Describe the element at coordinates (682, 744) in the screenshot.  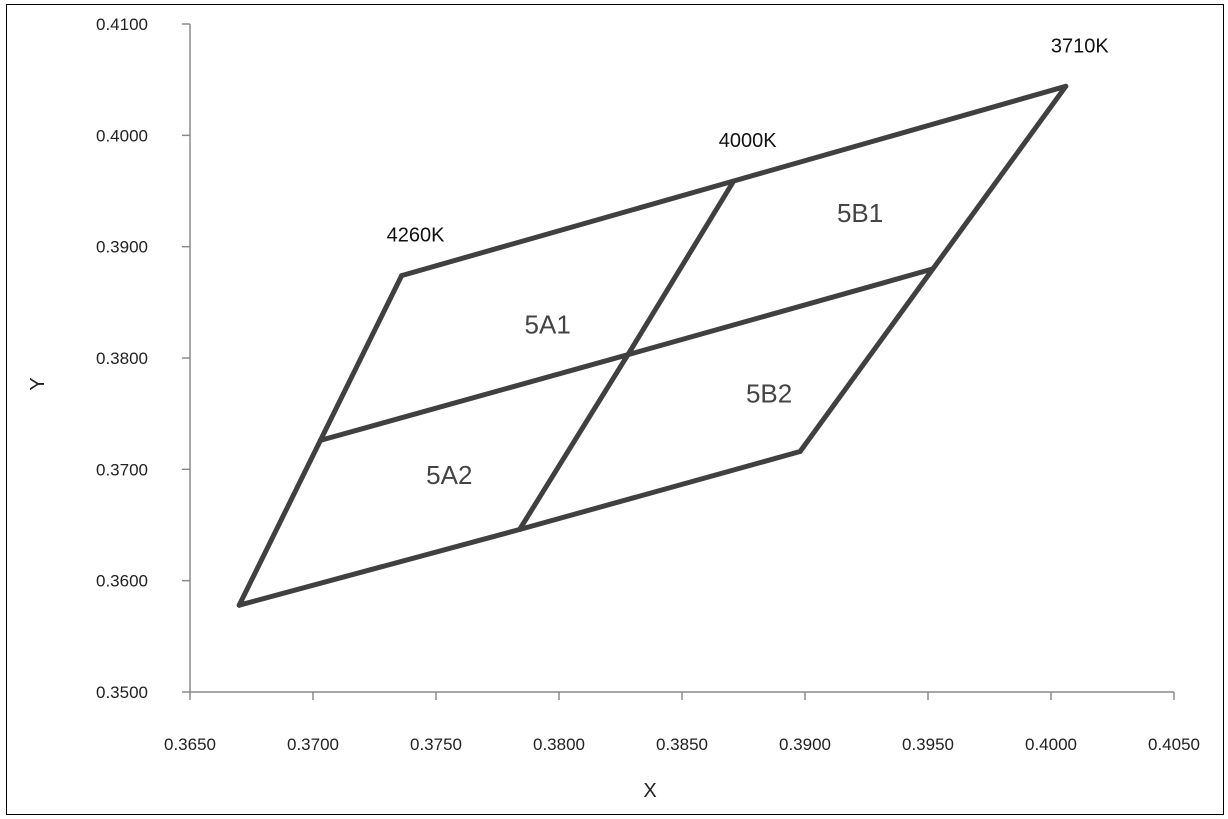
I see `x-tick-label: 0.3850` at that location.